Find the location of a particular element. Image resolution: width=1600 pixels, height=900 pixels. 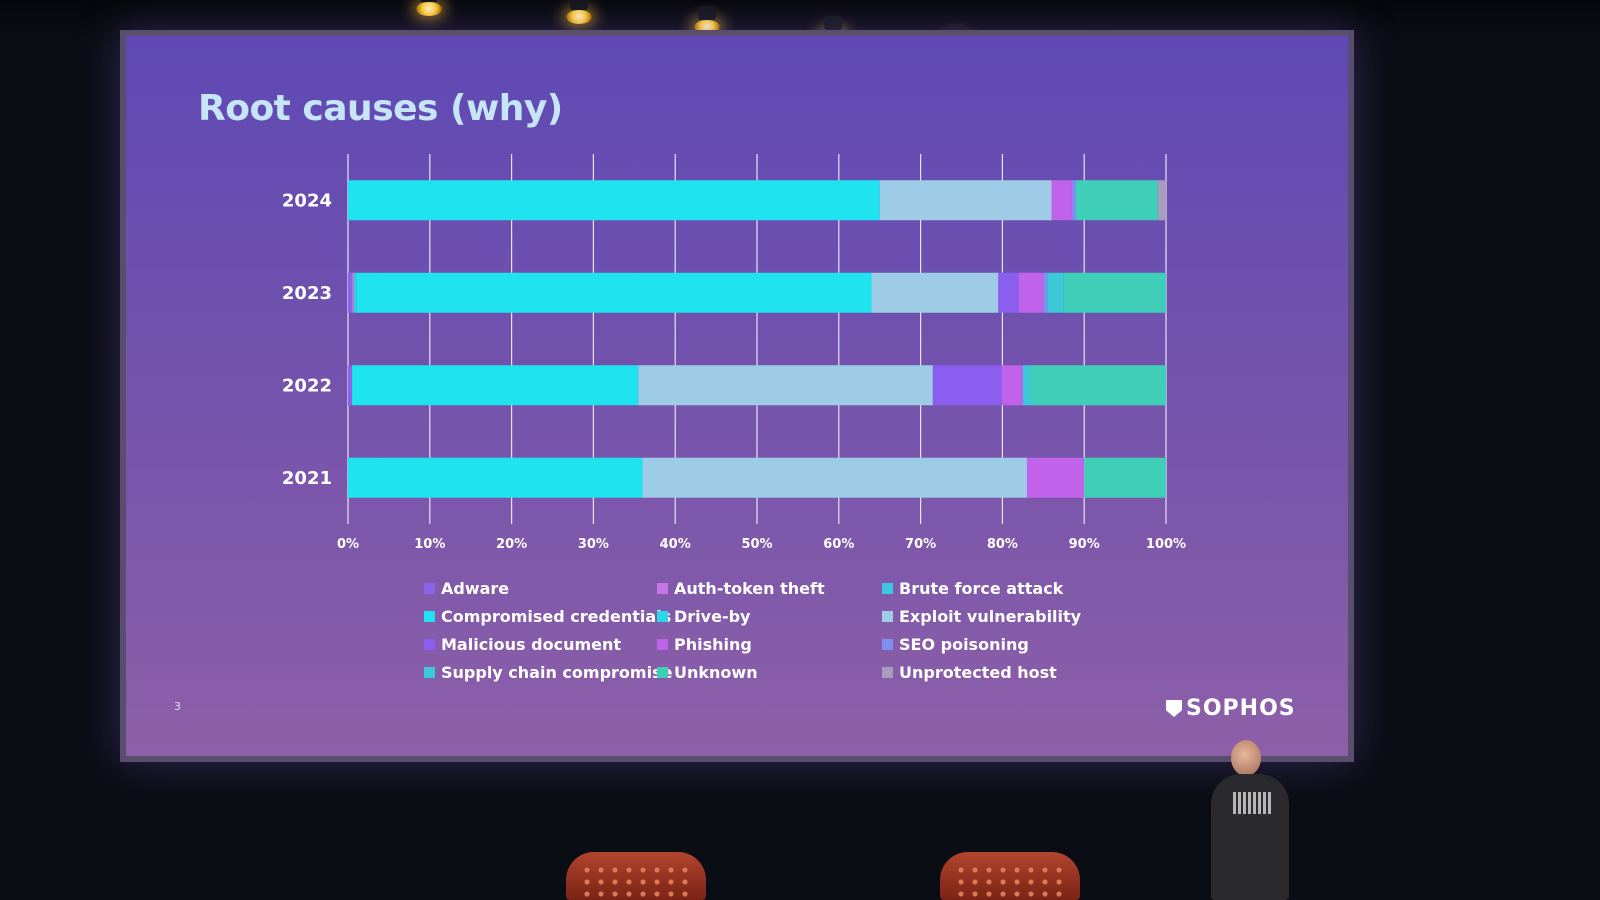

x-tick-label: 80% is located at coordinates (1002, 544).